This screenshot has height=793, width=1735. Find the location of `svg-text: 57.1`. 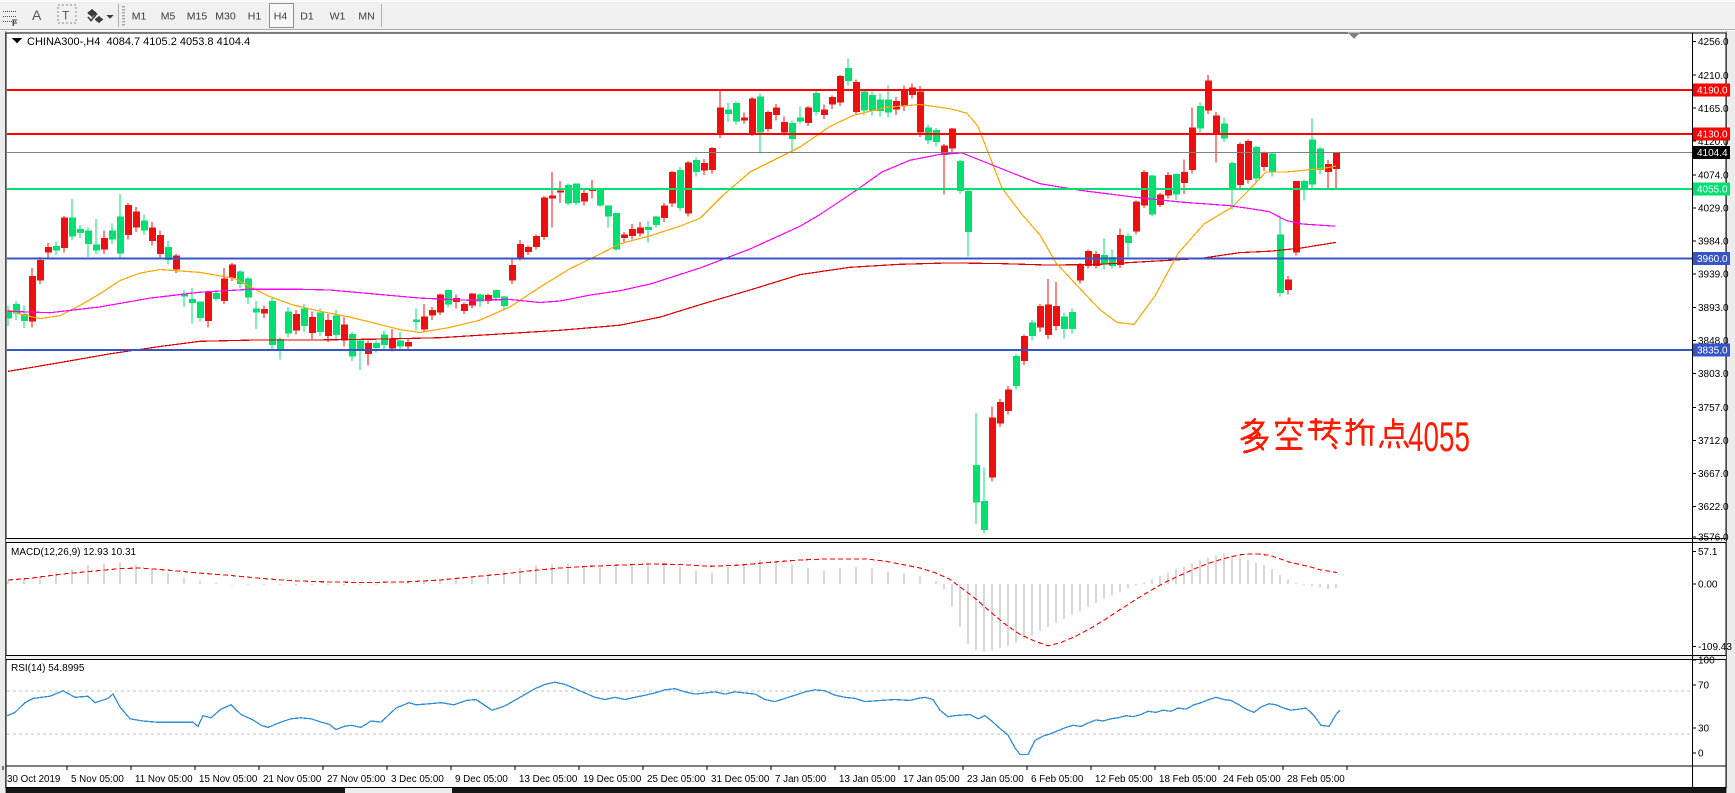

svg-text: 57.1 is located at coordinates (1708, 552).